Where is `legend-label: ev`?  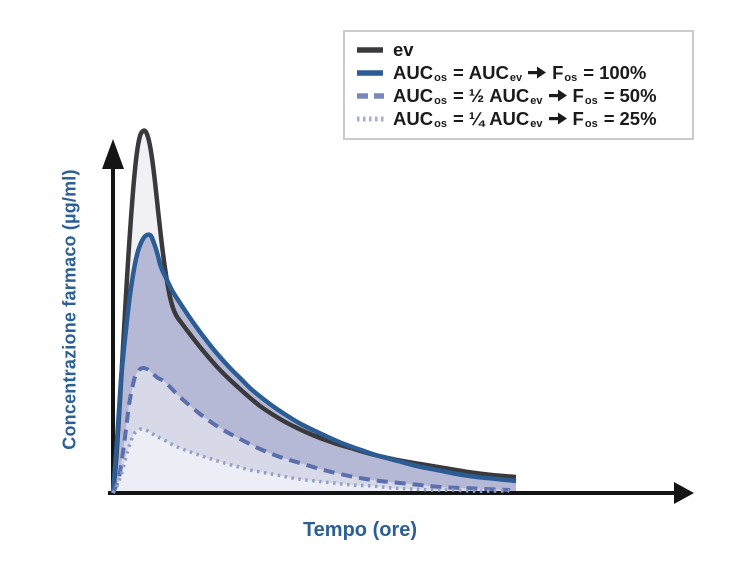
legend-label: ev is located at coordinates (403, 49).